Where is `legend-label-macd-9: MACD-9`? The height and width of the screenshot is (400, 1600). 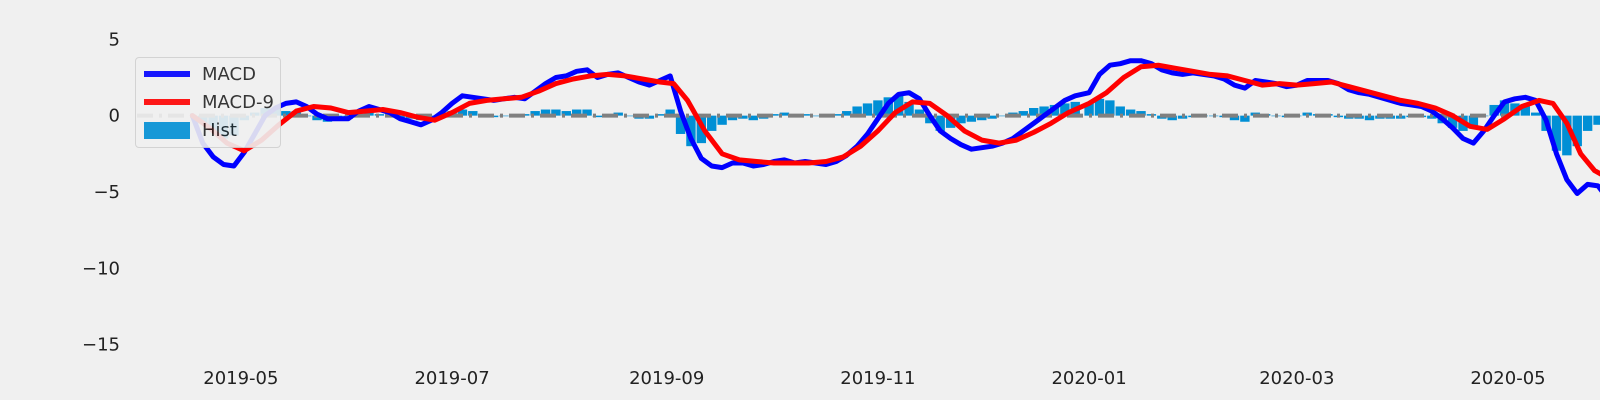
legend-label-macd-9: MACD-9 is located at coordinates (238, 102).